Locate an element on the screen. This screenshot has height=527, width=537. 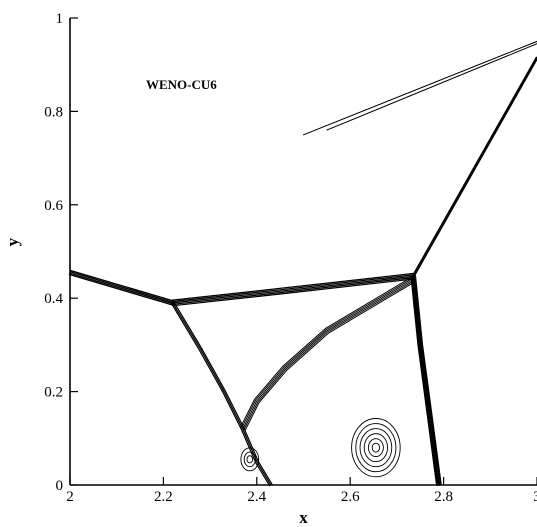
x-tick-label: 2.2 is located at coordinates (163, 497).